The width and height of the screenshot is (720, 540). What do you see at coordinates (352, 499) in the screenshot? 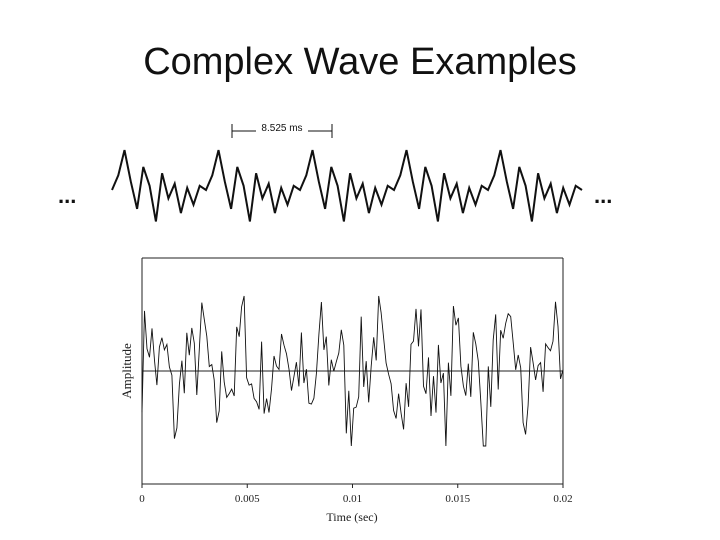
I see `x-tick-label: 0.01` at bounding box center [352, 499].